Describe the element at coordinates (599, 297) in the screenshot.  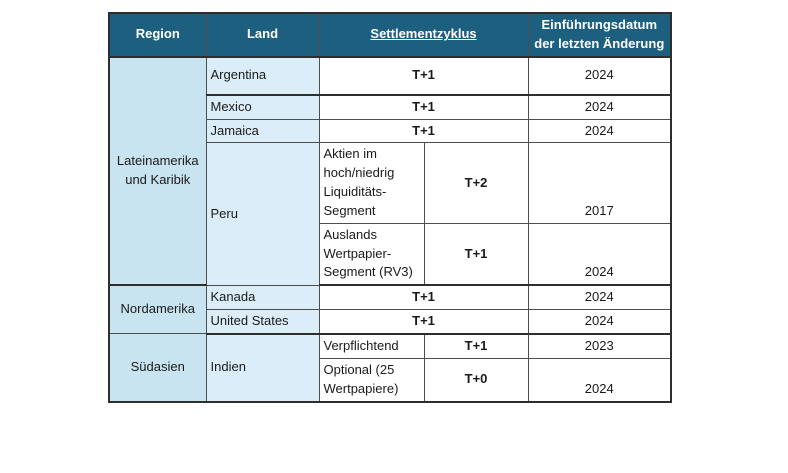
I see `date-cell-kanada: 2024` at that location.